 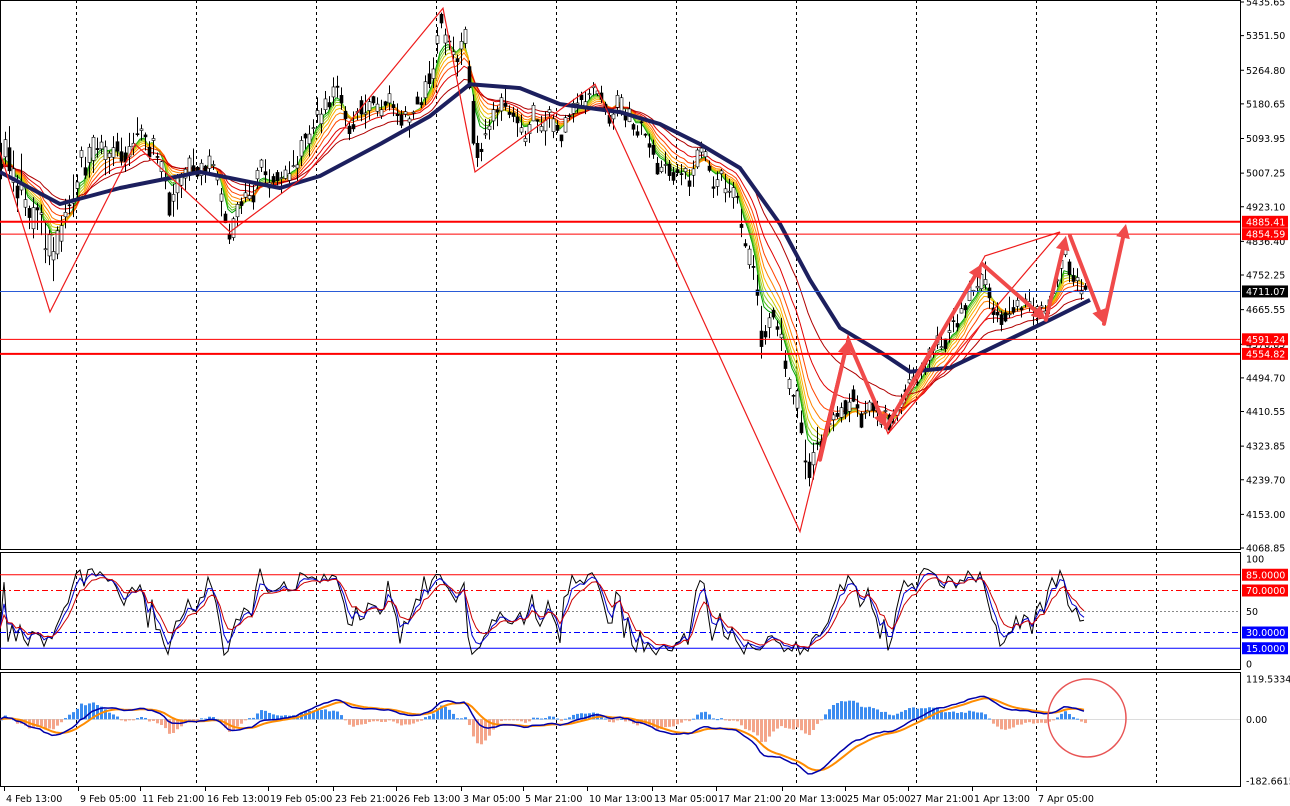 What do you see at coordinates (1265, 139) in the screenshot?
I see `y-tick-label: 5093.95` at bounding box center [1265, 139].